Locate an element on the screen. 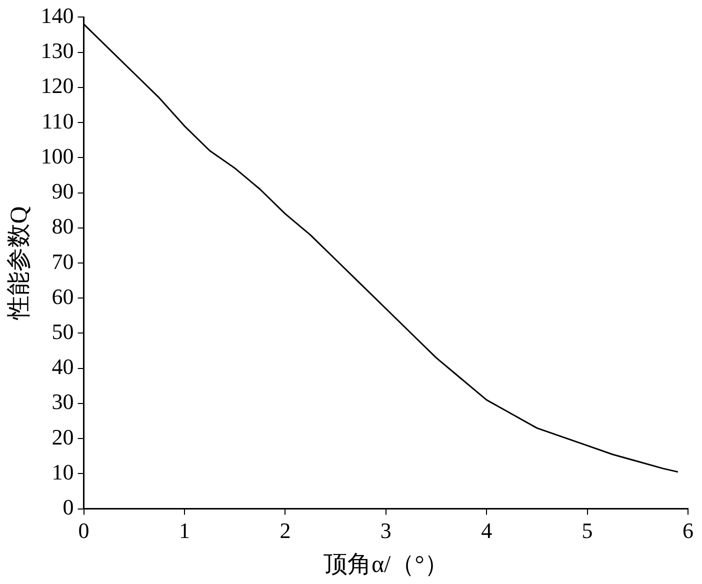 The width and height of the screenshot is (702, 584). y-tick-label: 50 is located at coordinates (63, 331).